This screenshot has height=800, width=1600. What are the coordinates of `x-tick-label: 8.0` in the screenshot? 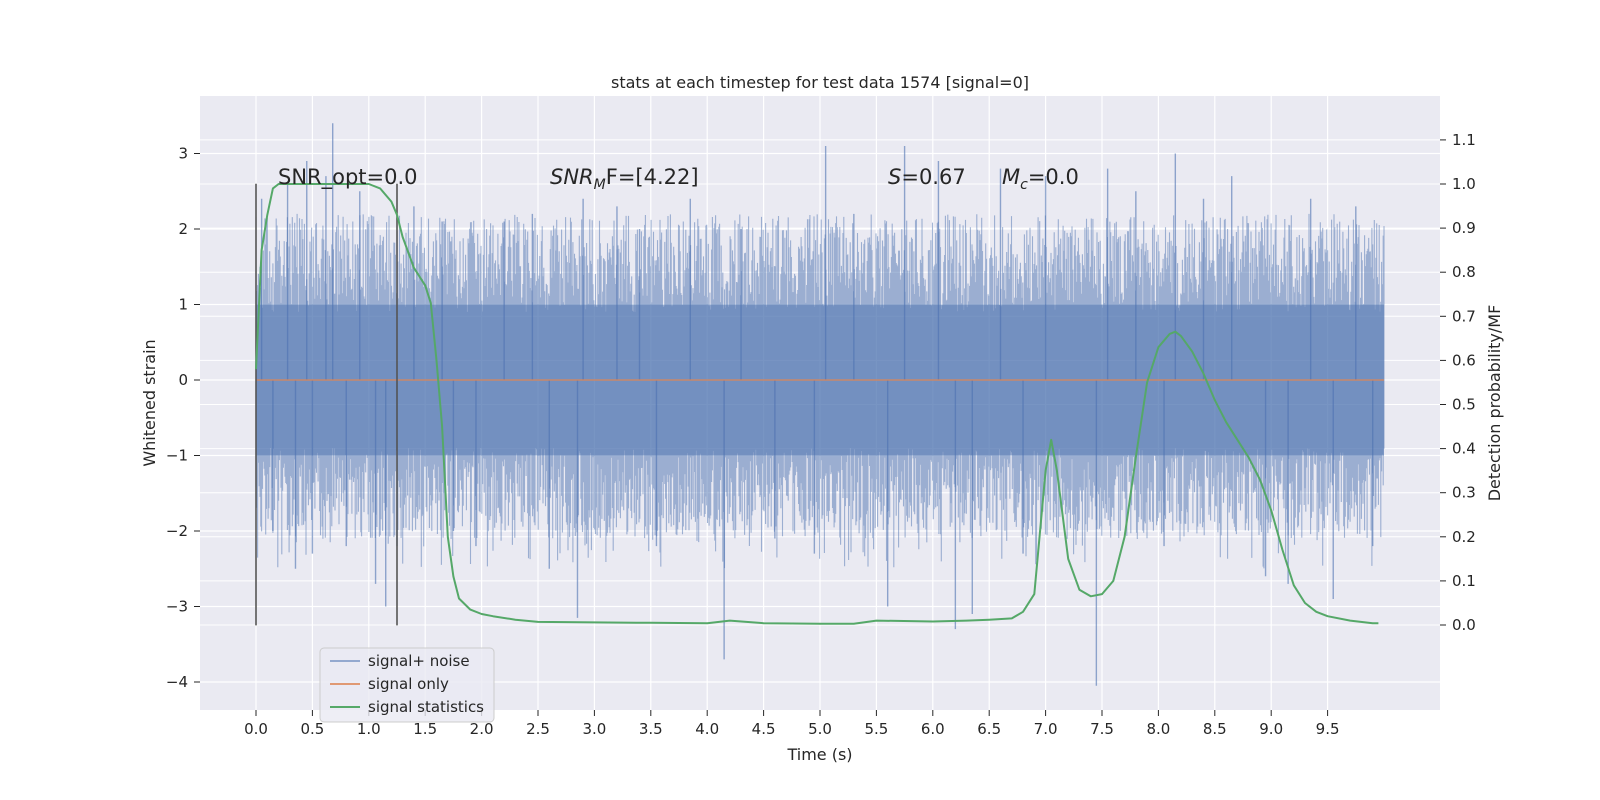 It's located at (1158, 729).